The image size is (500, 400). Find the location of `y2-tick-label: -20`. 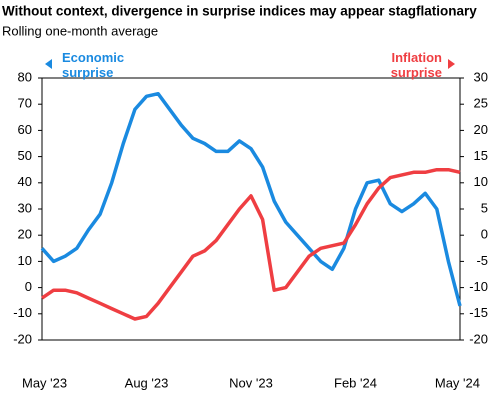

y2-tick-label: -20 is located at coordinates (478, 338).